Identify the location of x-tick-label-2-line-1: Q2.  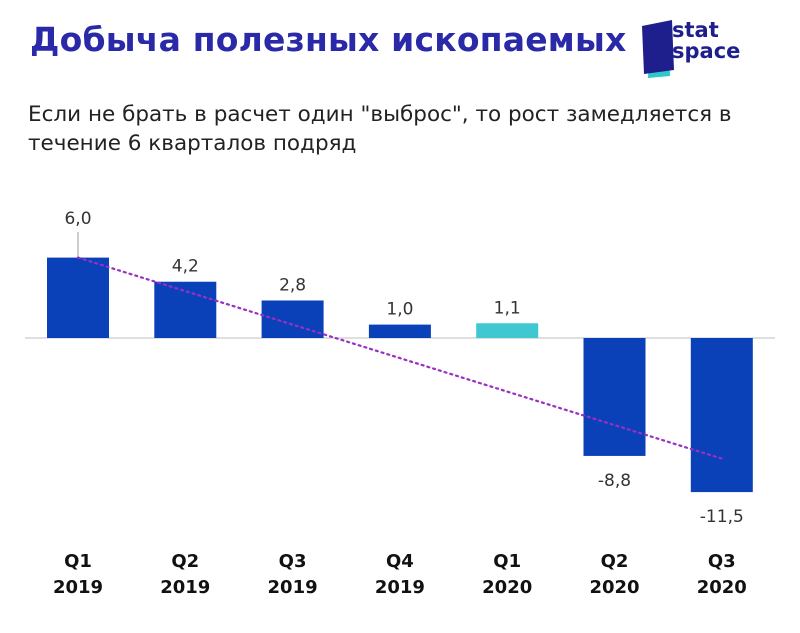
(185, 561).